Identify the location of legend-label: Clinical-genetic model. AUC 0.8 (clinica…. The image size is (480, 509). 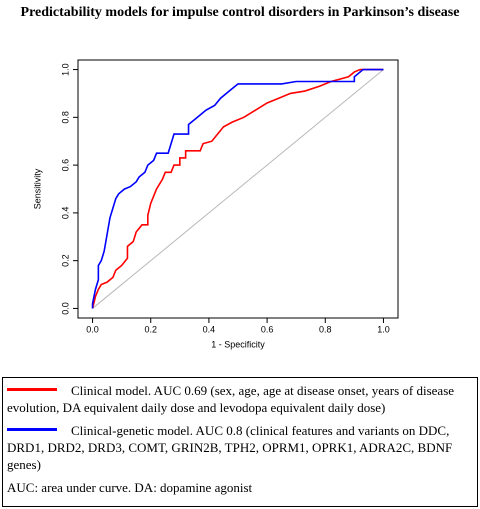
(230, 447).